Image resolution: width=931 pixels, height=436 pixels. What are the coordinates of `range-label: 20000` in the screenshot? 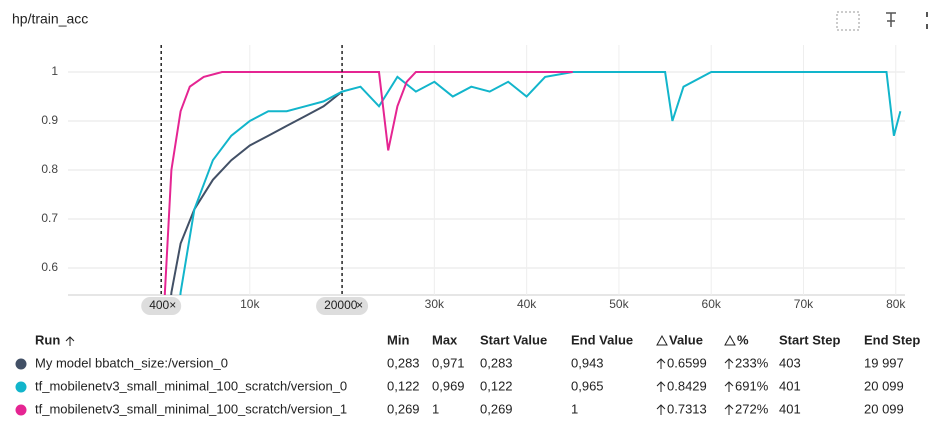 It's located at (341, 305).